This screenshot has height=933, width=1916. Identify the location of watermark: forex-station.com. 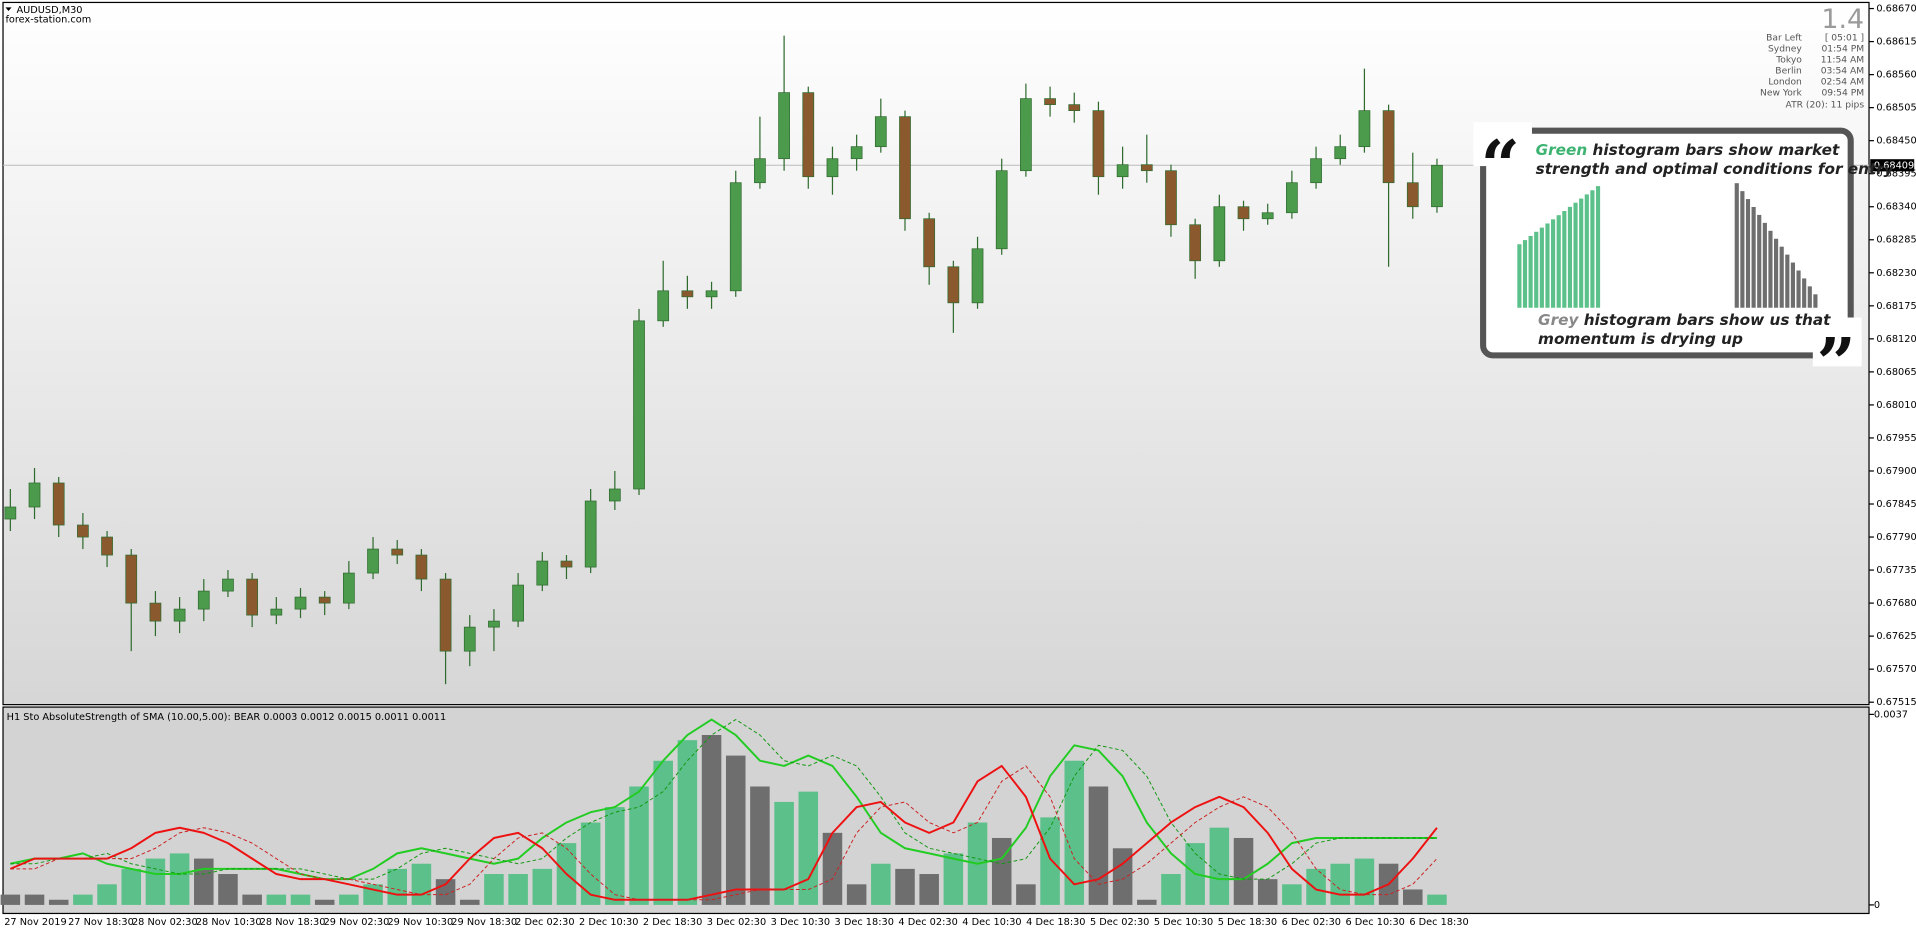
(48, 20).